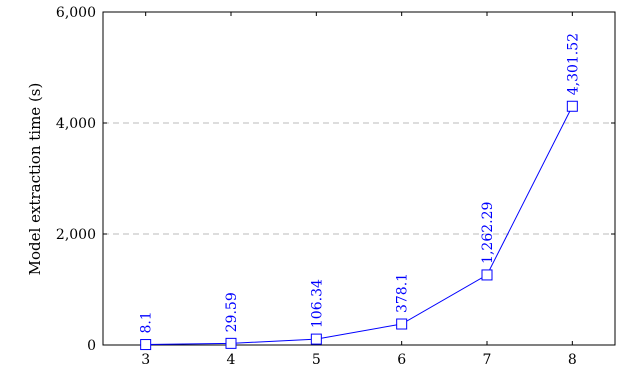 The height and width of the screenshot is (371, 628). Describe the element at coordinates (147, 322) in the screenshot. I see `data-label: 8.1` at that location.